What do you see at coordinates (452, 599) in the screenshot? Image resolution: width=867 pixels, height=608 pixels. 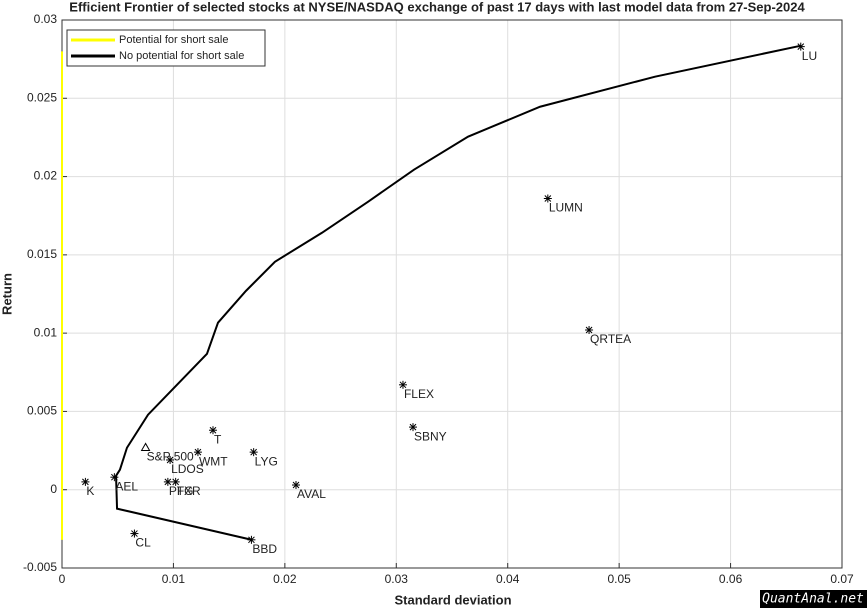 I see `x-axis-label: Standard deviation` at bounding box center [452, 599].